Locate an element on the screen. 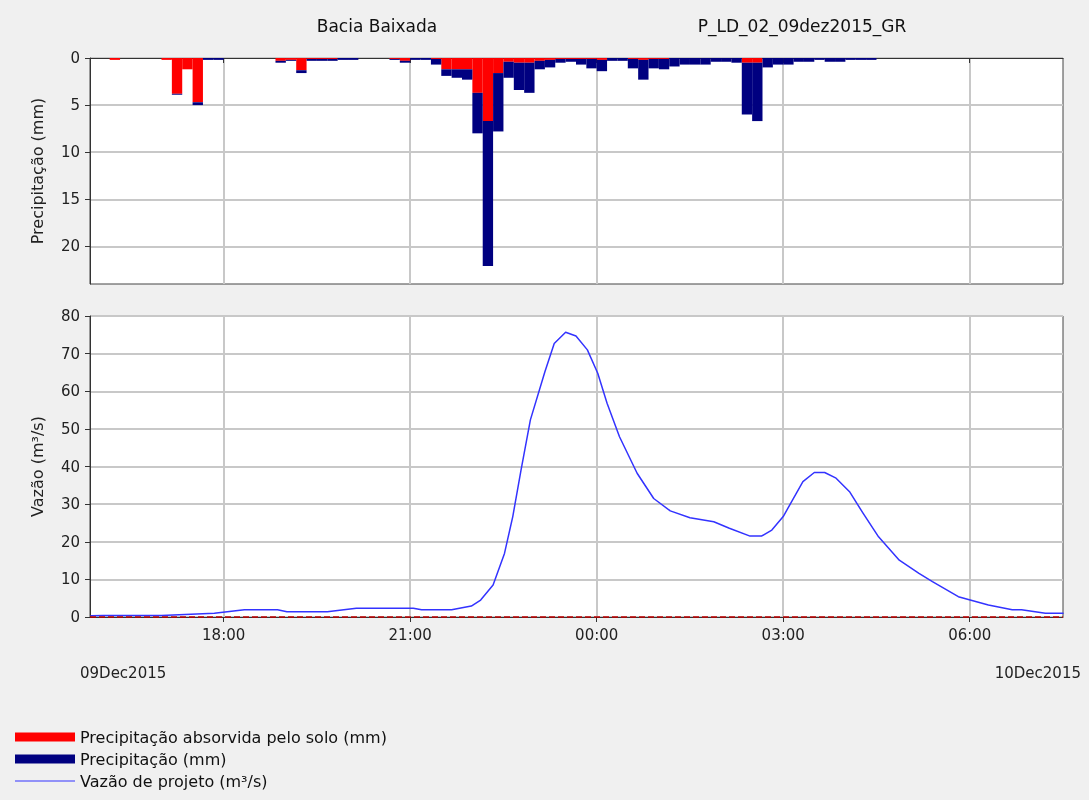 The width and height of the screenshot is (1089, 800). y-tick-label: 40 is located at coordinates (70, 466).